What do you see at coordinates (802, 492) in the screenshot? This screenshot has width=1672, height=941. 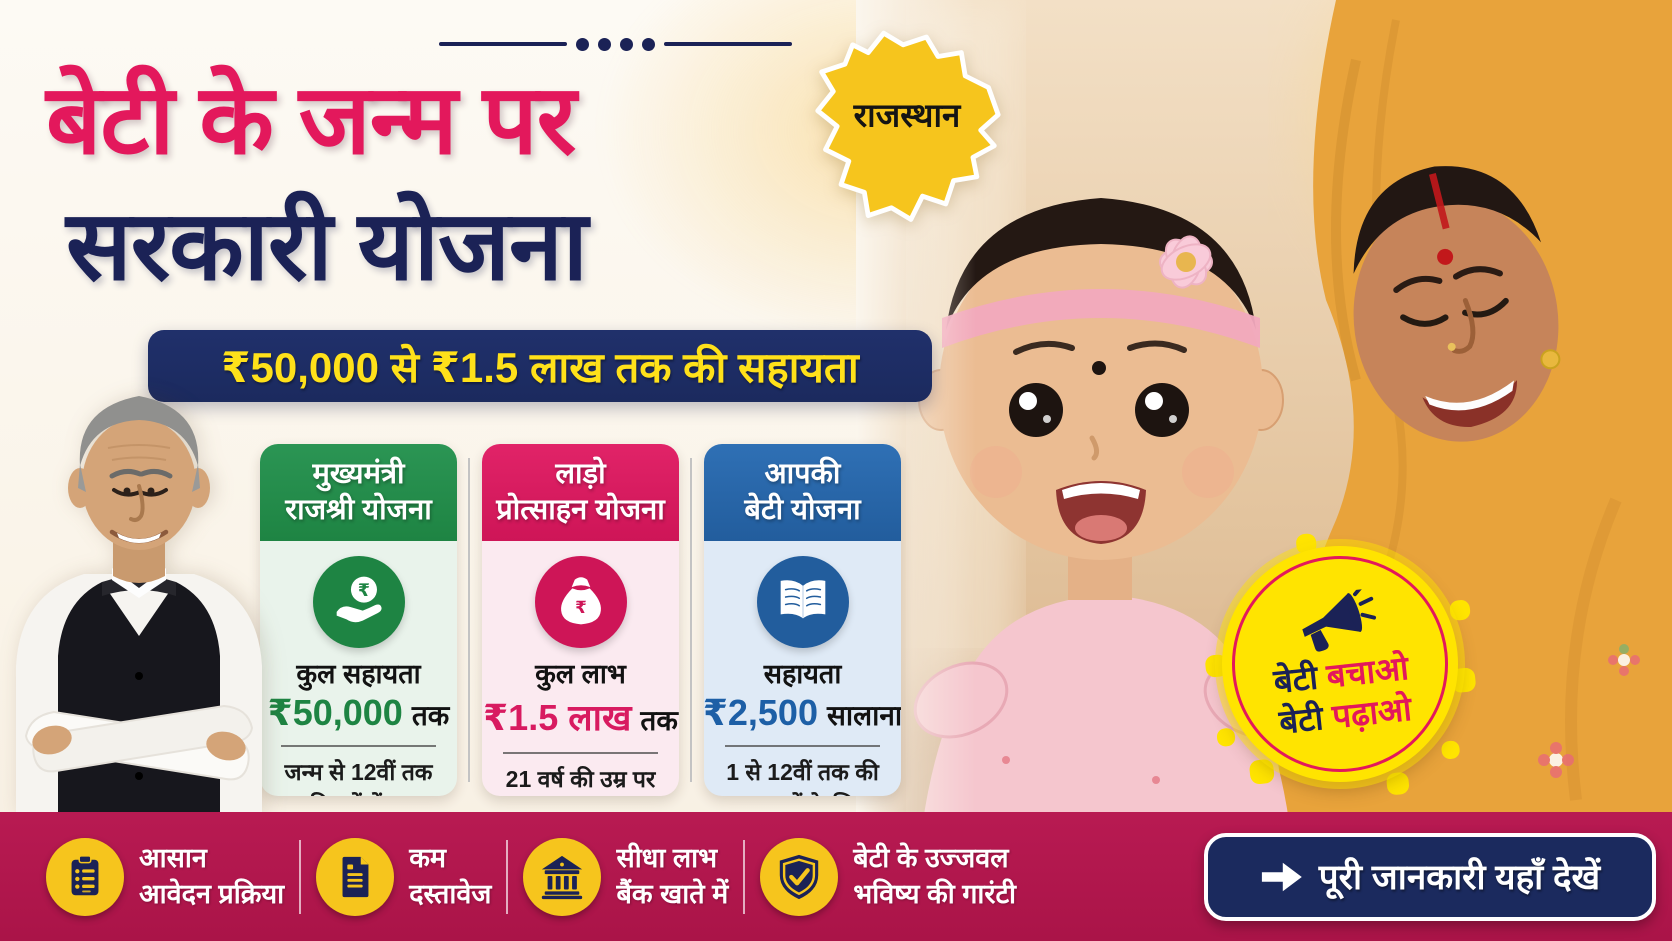 I see `scheme-card-header: आपकी बेटी योजना` at bounding box center [802, 492].